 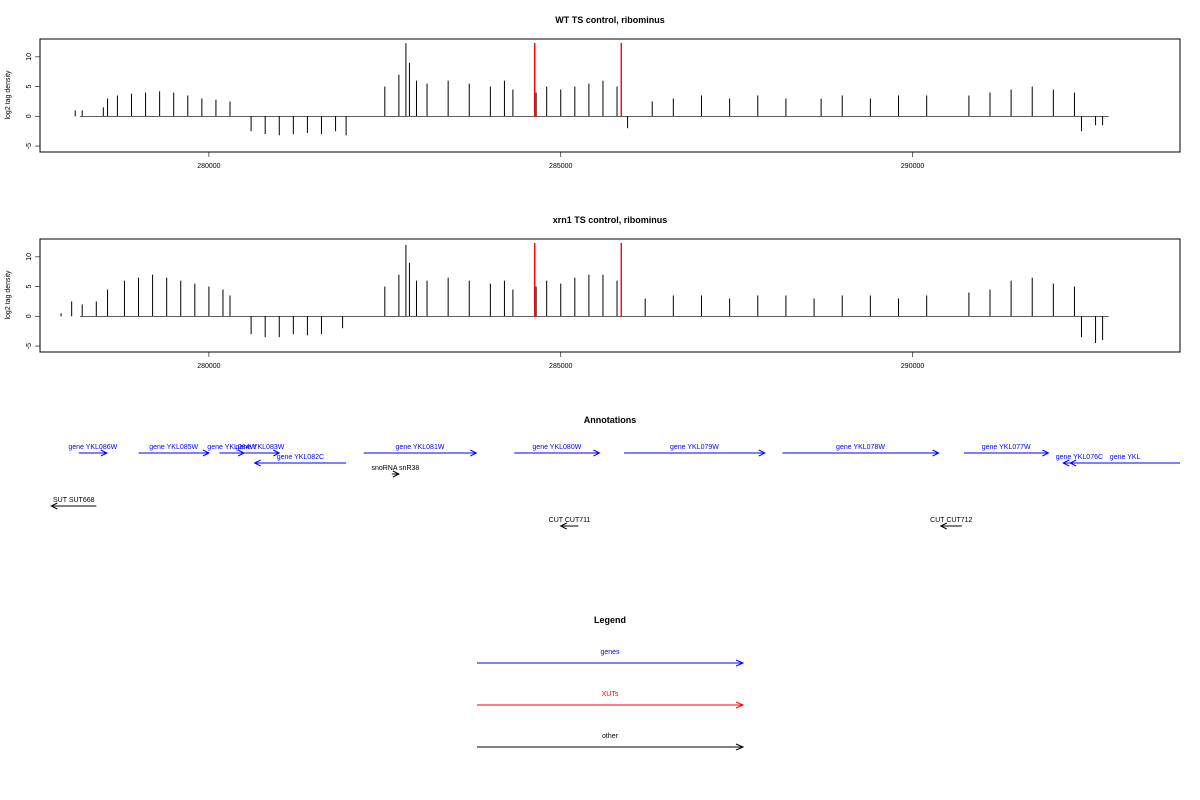 I want to click on annotation-feature: gene YKL086W, so click(x=93, y=450).